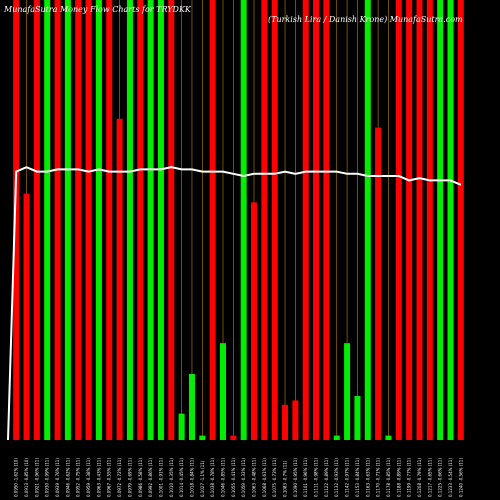 The height and width of the screenshot is (500, 500). What do you see at coordinates (460, 477) in the screenshot?
I see `x-tick-label: 0.1240 -0.56% (11)` at bounding box center [460, 477].